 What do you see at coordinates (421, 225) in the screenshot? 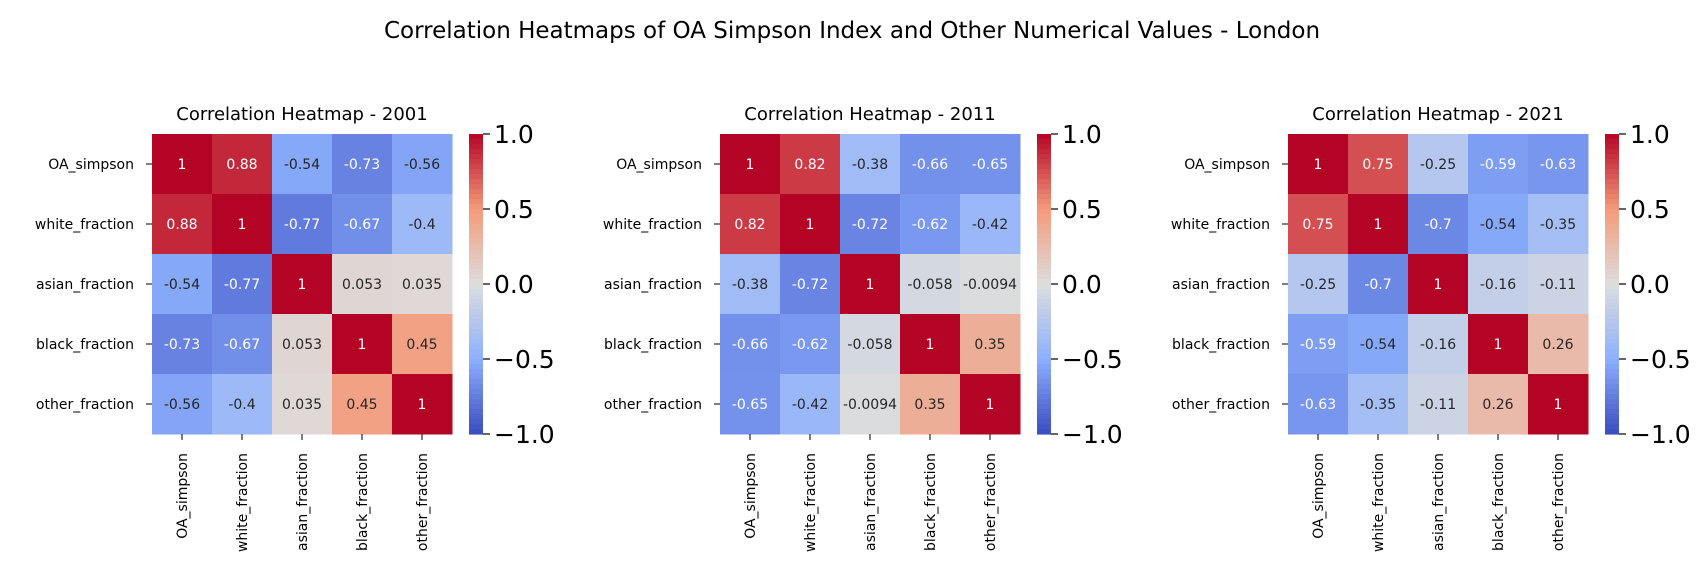
I see `cell-annotation: -0.4` at bounding box center [421, 225].